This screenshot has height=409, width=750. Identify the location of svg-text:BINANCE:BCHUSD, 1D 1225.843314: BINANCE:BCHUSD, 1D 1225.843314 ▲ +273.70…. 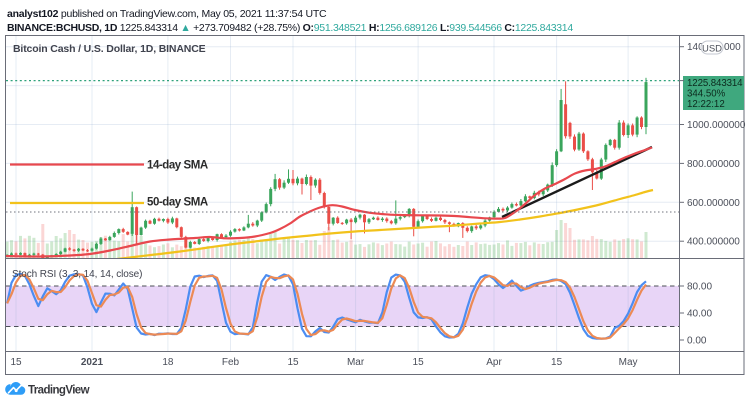
(290, 28).